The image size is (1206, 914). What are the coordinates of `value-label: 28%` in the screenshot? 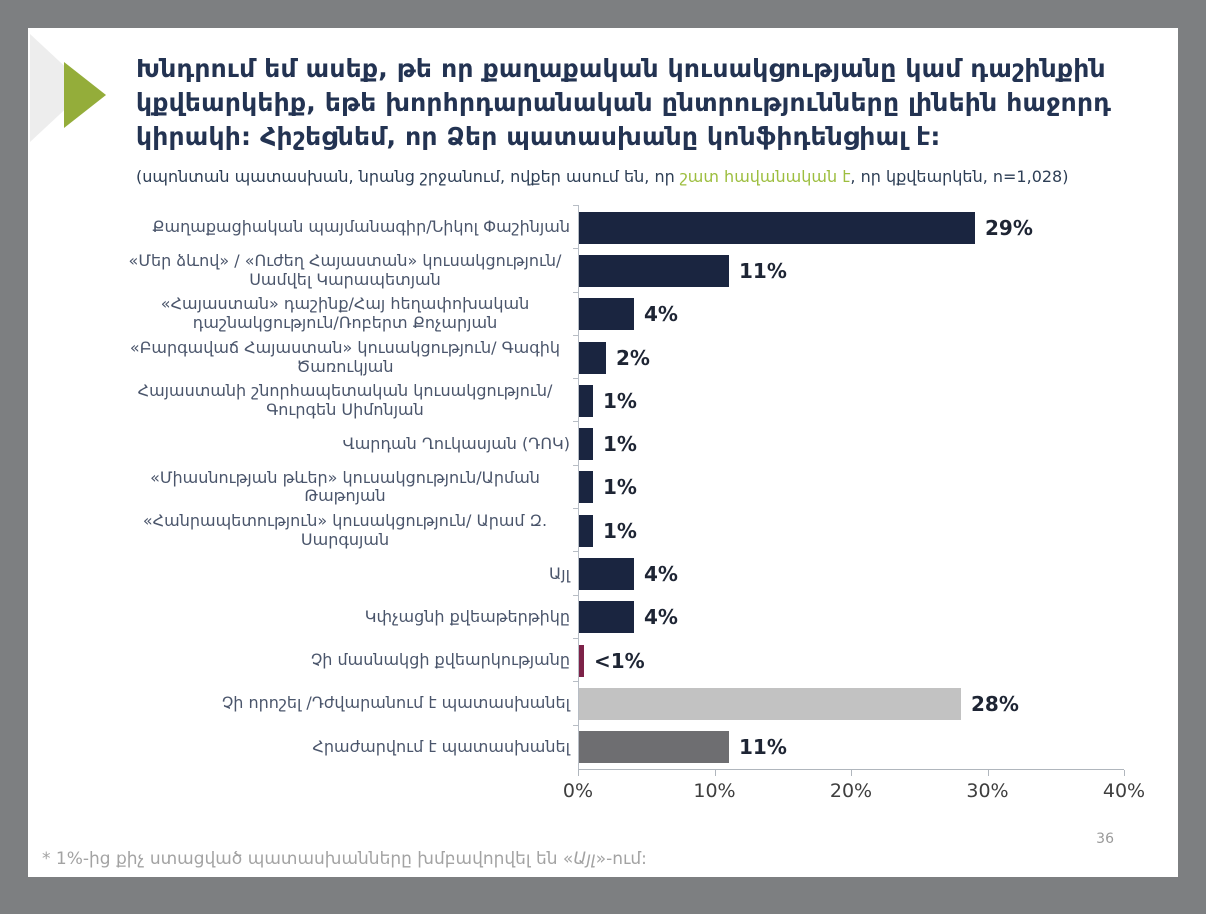 It's located at (995, 703).